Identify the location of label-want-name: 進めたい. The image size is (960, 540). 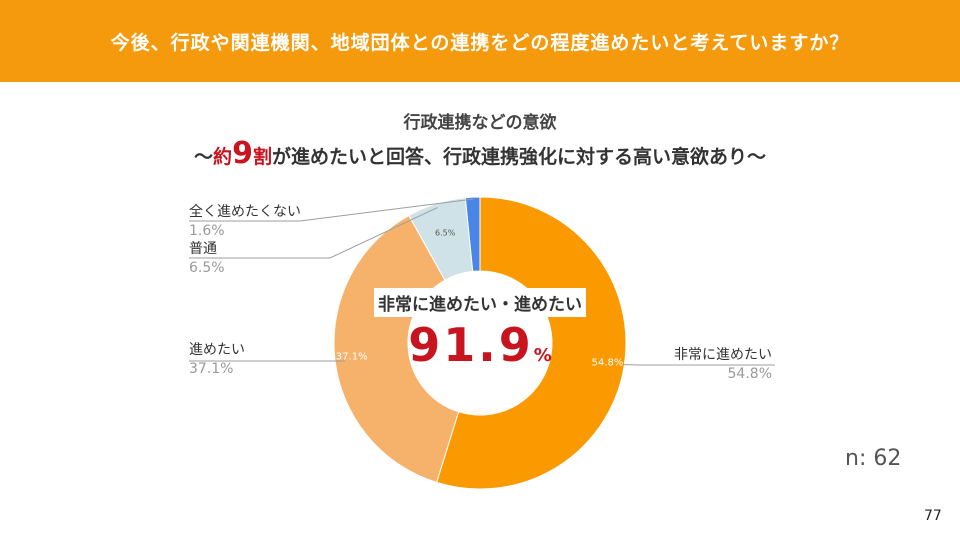
(217, 350).